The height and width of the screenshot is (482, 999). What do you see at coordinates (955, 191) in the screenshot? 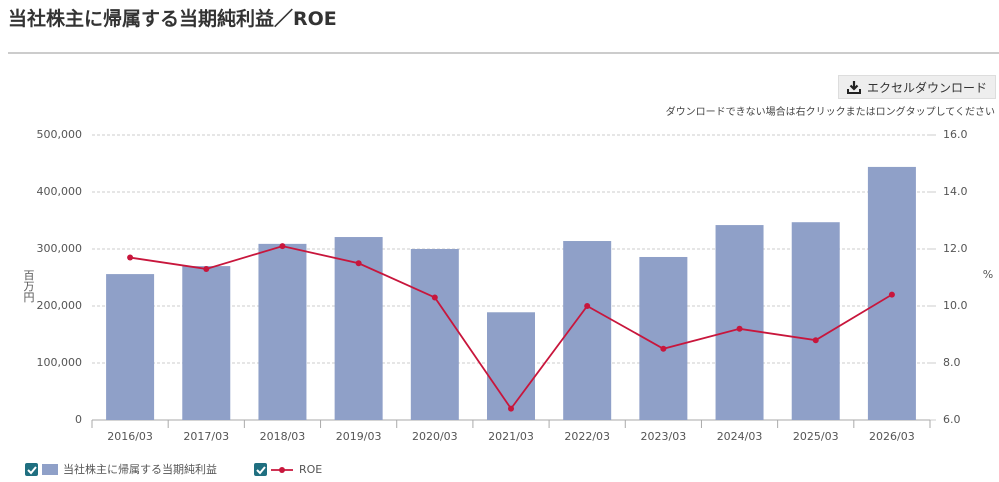
I see `y2-tick-label: 14.0` at bounding box center [955, 191].